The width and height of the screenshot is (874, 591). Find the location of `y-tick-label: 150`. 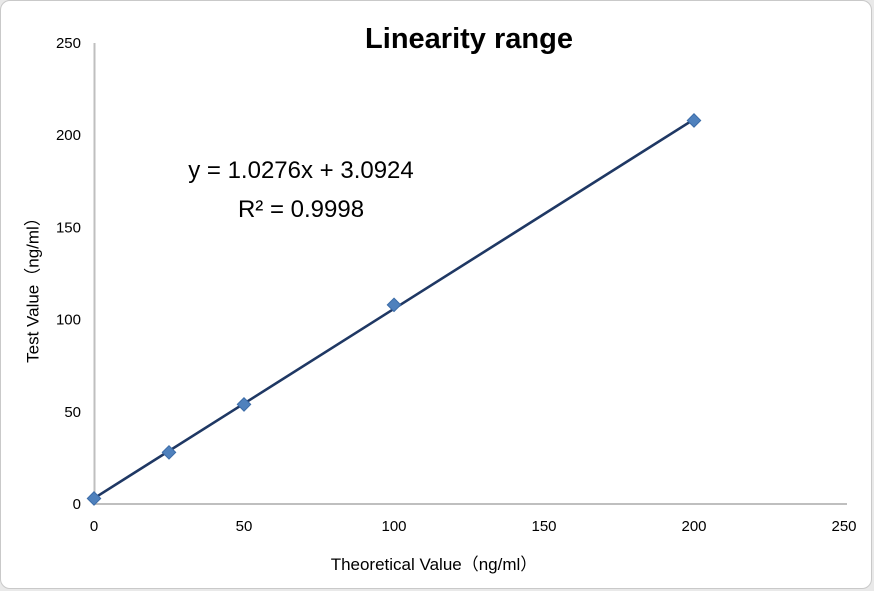

y-tick-label: 150 is located at coordinates (68, 227).